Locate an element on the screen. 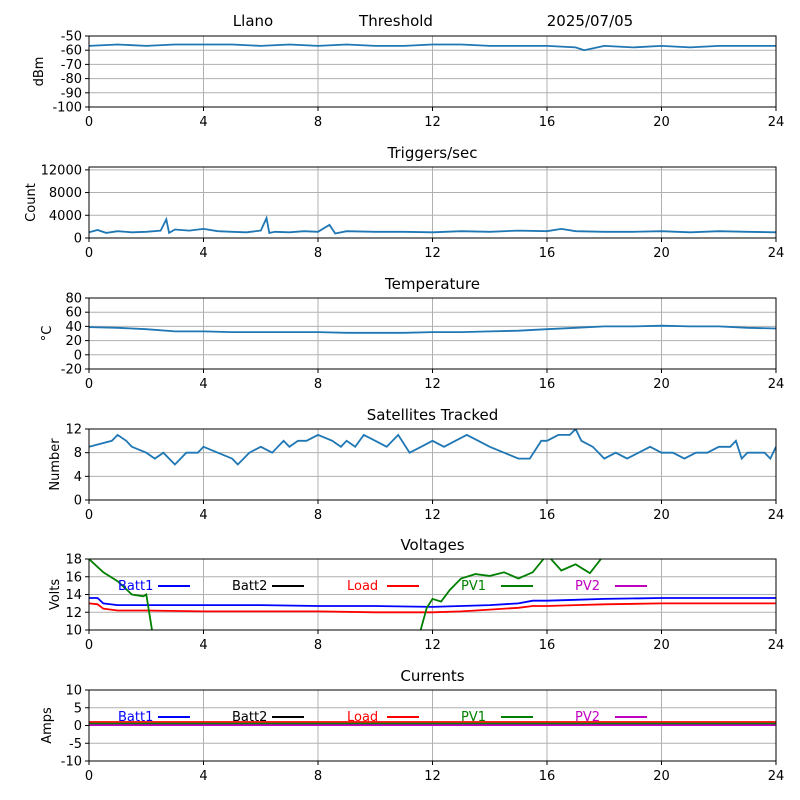 Image resolution: width=800 pixels, height=800 pixels. header-date: 2025/07/05 is located at coordinates (590, 21).